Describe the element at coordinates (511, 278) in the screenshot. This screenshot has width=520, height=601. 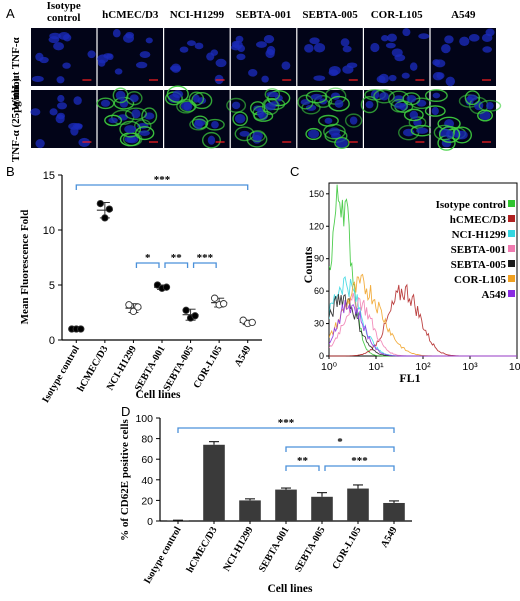
I see `legend-swatch-cor-l105` at that location.